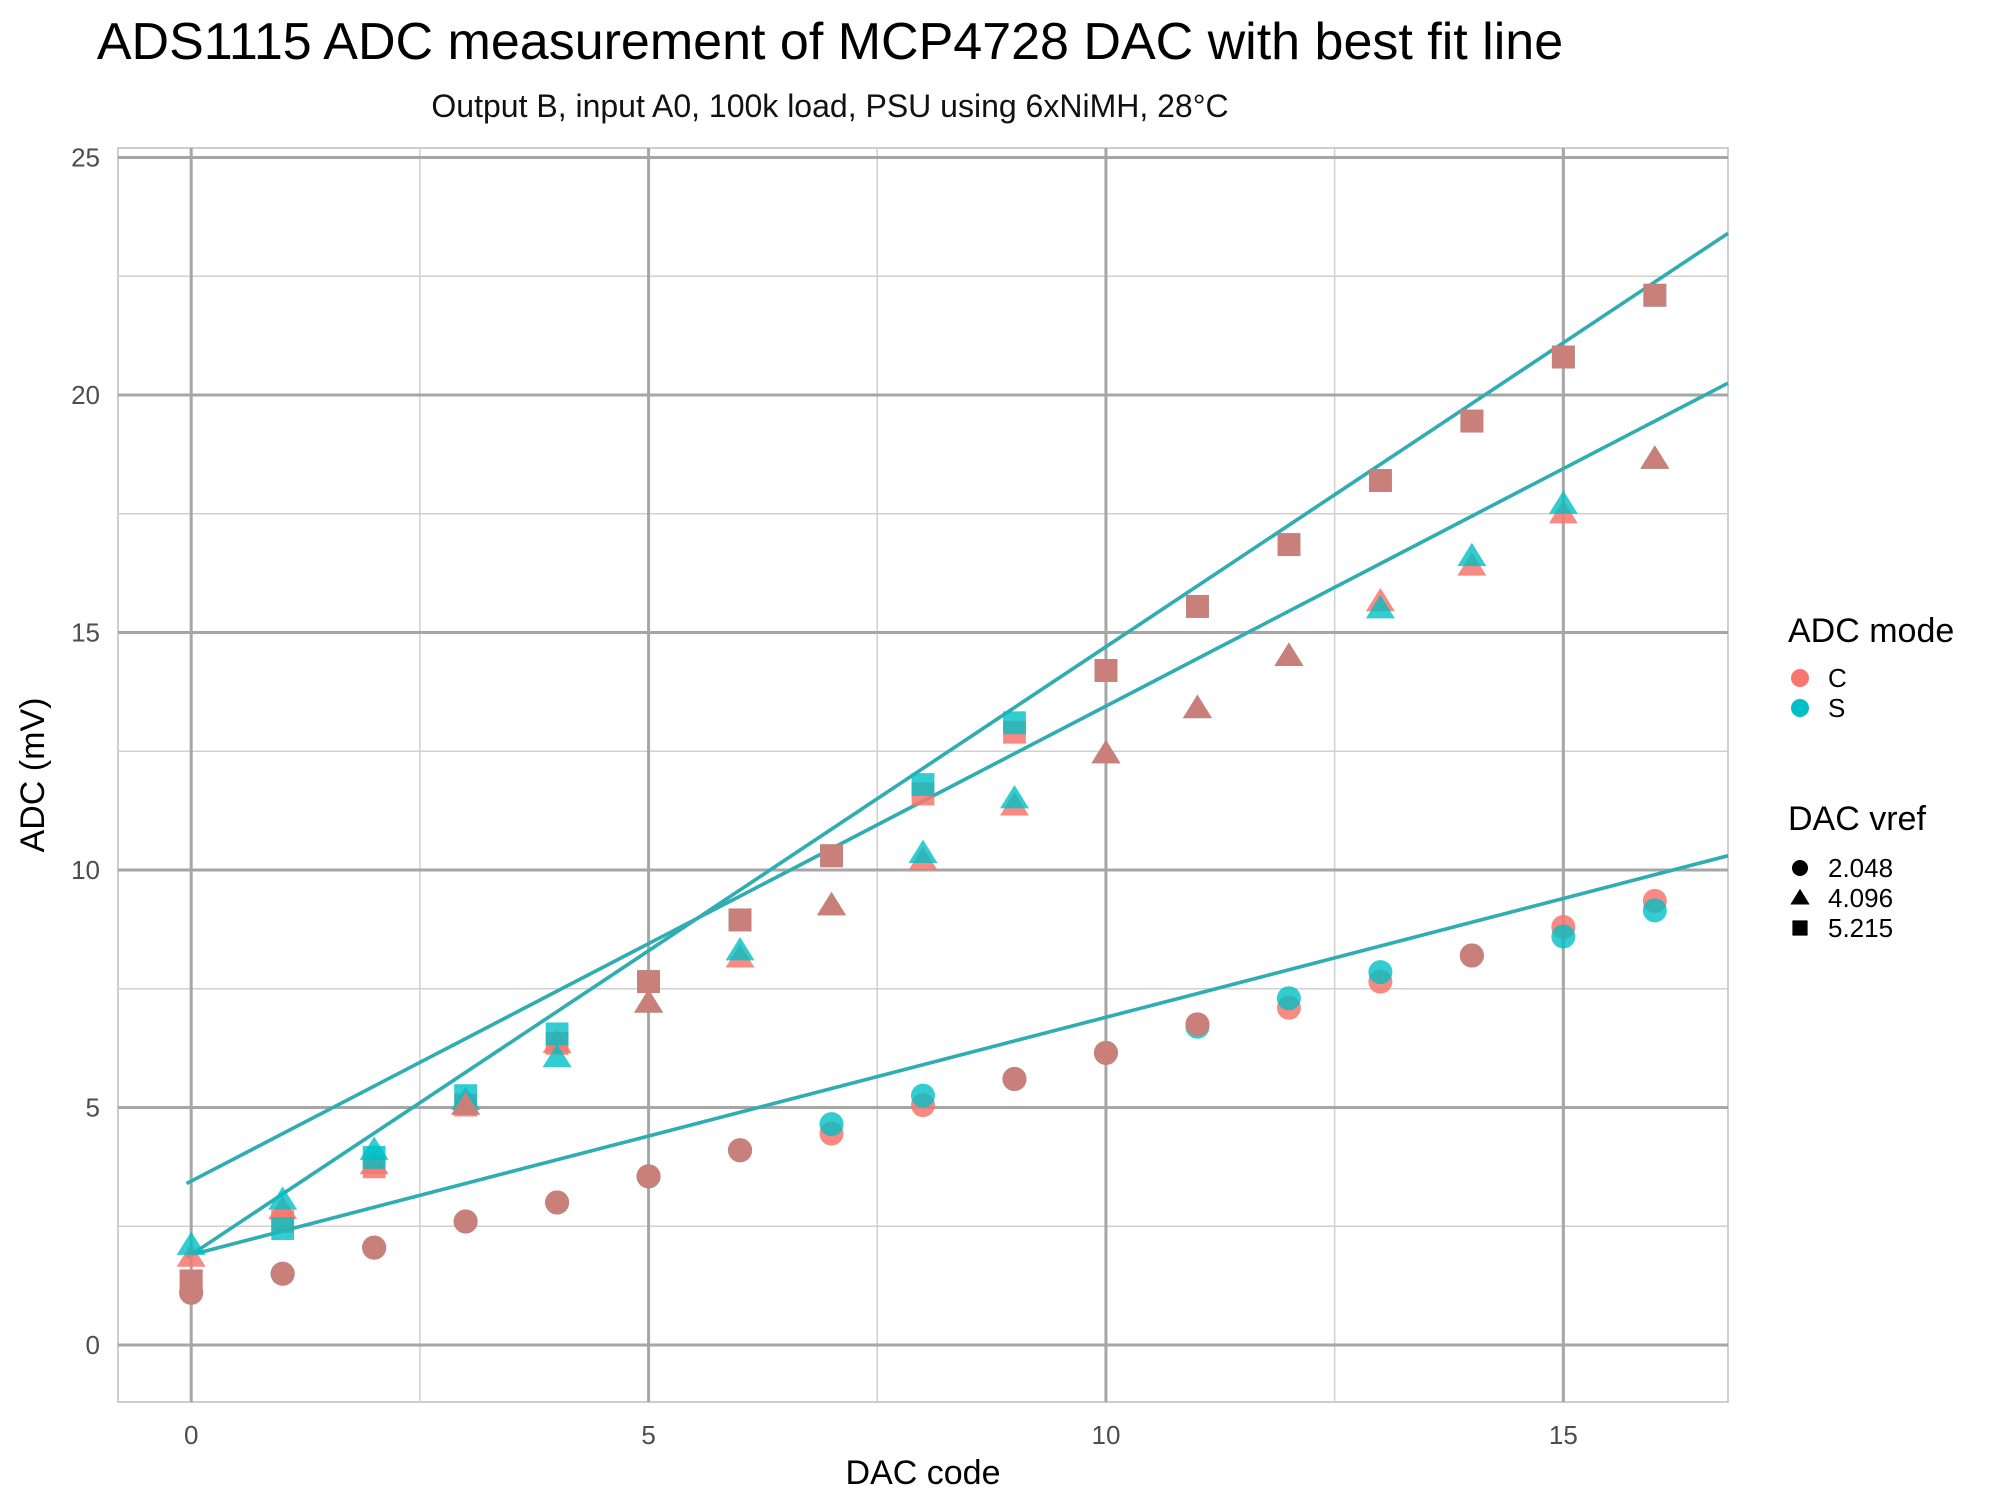  Describe the element at coordinates (1800, 868) in the screenshot. I see `legend-key-circle` at that location.